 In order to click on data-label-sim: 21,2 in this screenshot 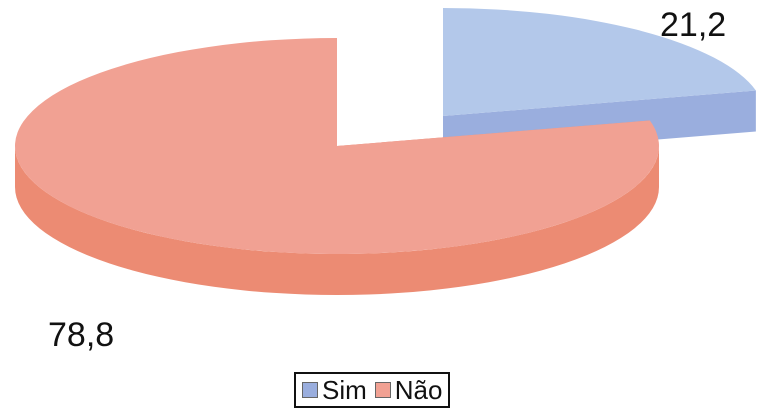, I will do `click(693, 25)`.